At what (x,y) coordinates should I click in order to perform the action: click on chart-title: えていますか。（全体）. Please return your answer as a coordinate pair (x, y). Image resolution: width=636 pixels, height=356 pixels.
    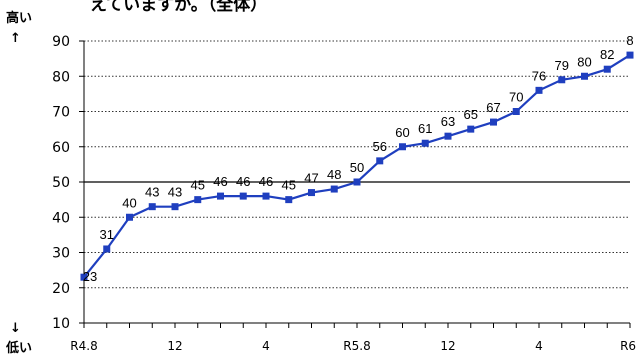
    Looking at the image, I should click on (178, 7).